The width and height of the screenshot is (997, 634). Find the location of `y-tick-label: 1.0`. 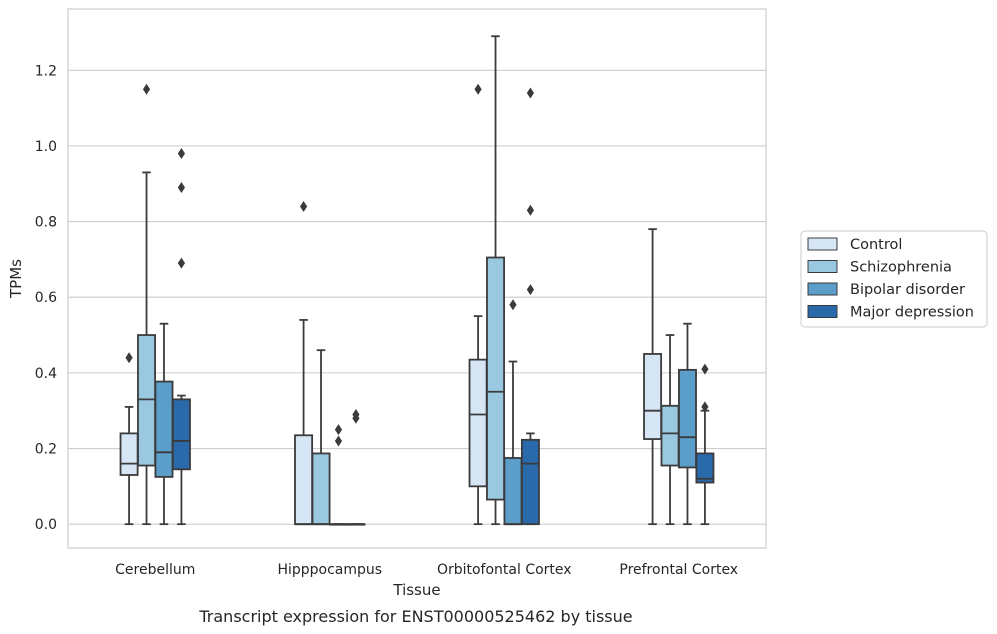

y-tick-label: 1.0 is located at coordinates (46, 147).